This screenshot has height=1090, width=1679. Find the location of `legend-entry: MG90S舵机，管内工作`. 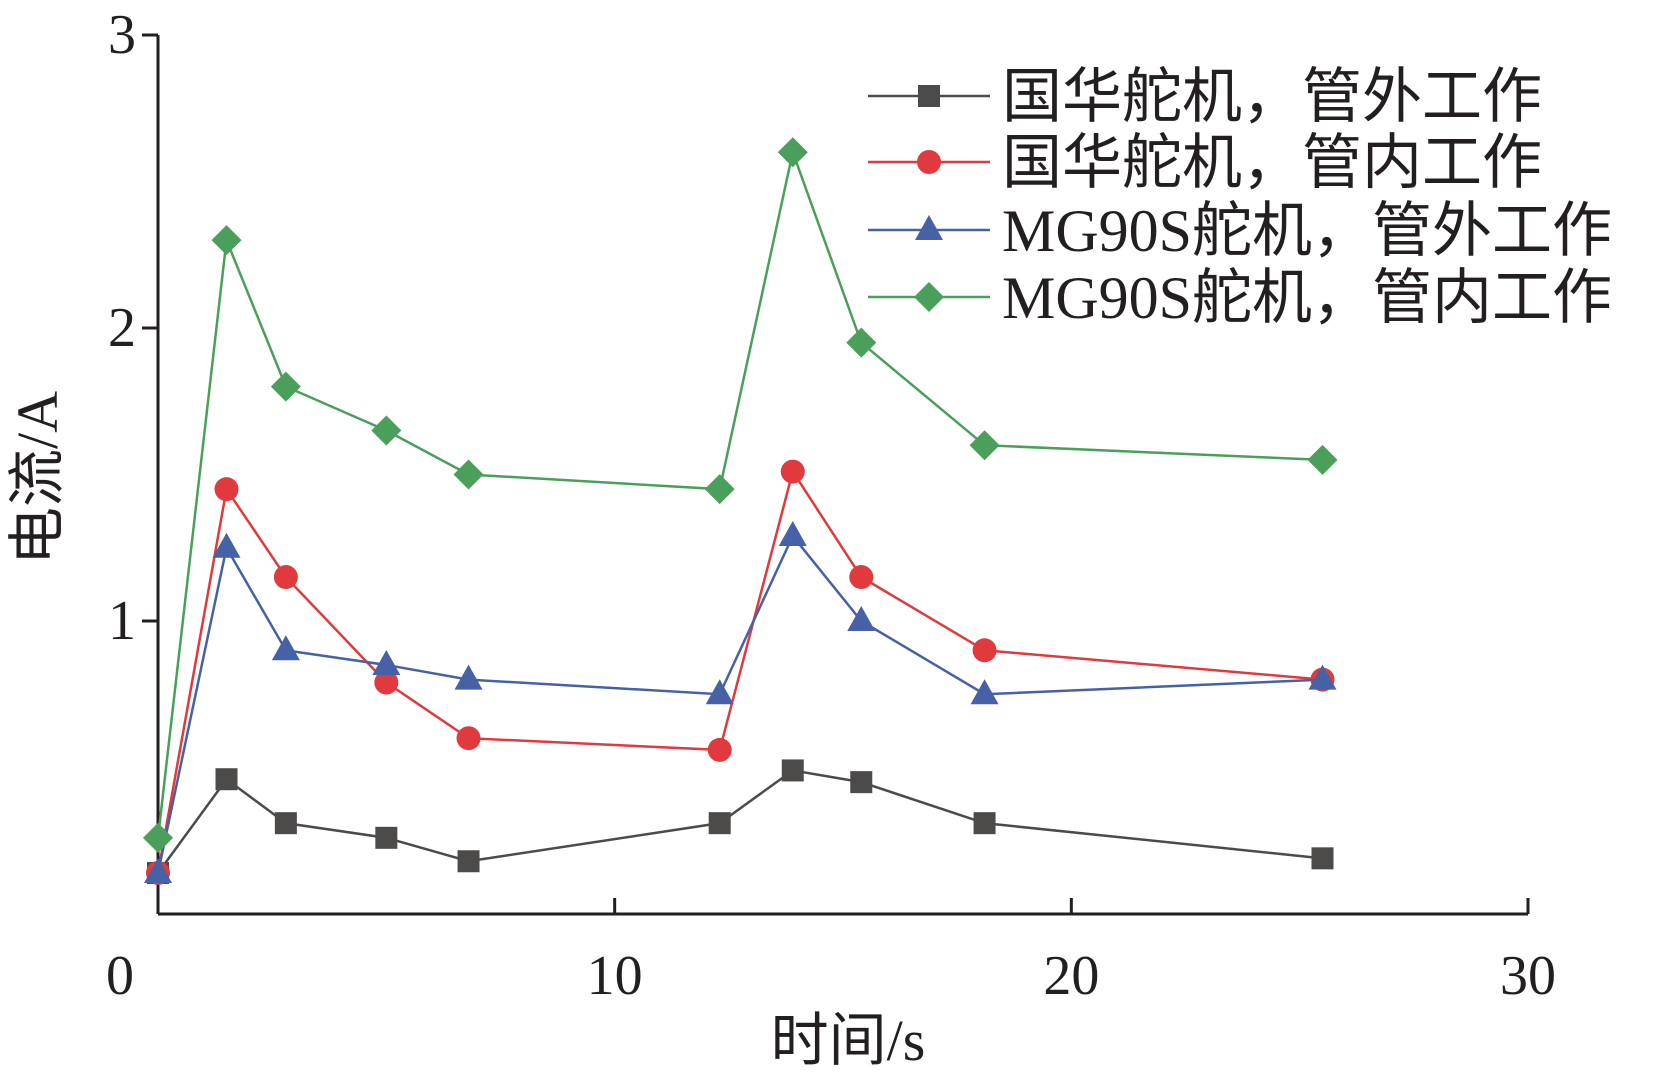

legend-entry: MG90S舵机，管内工作 is located at coordinates (1240, 298).